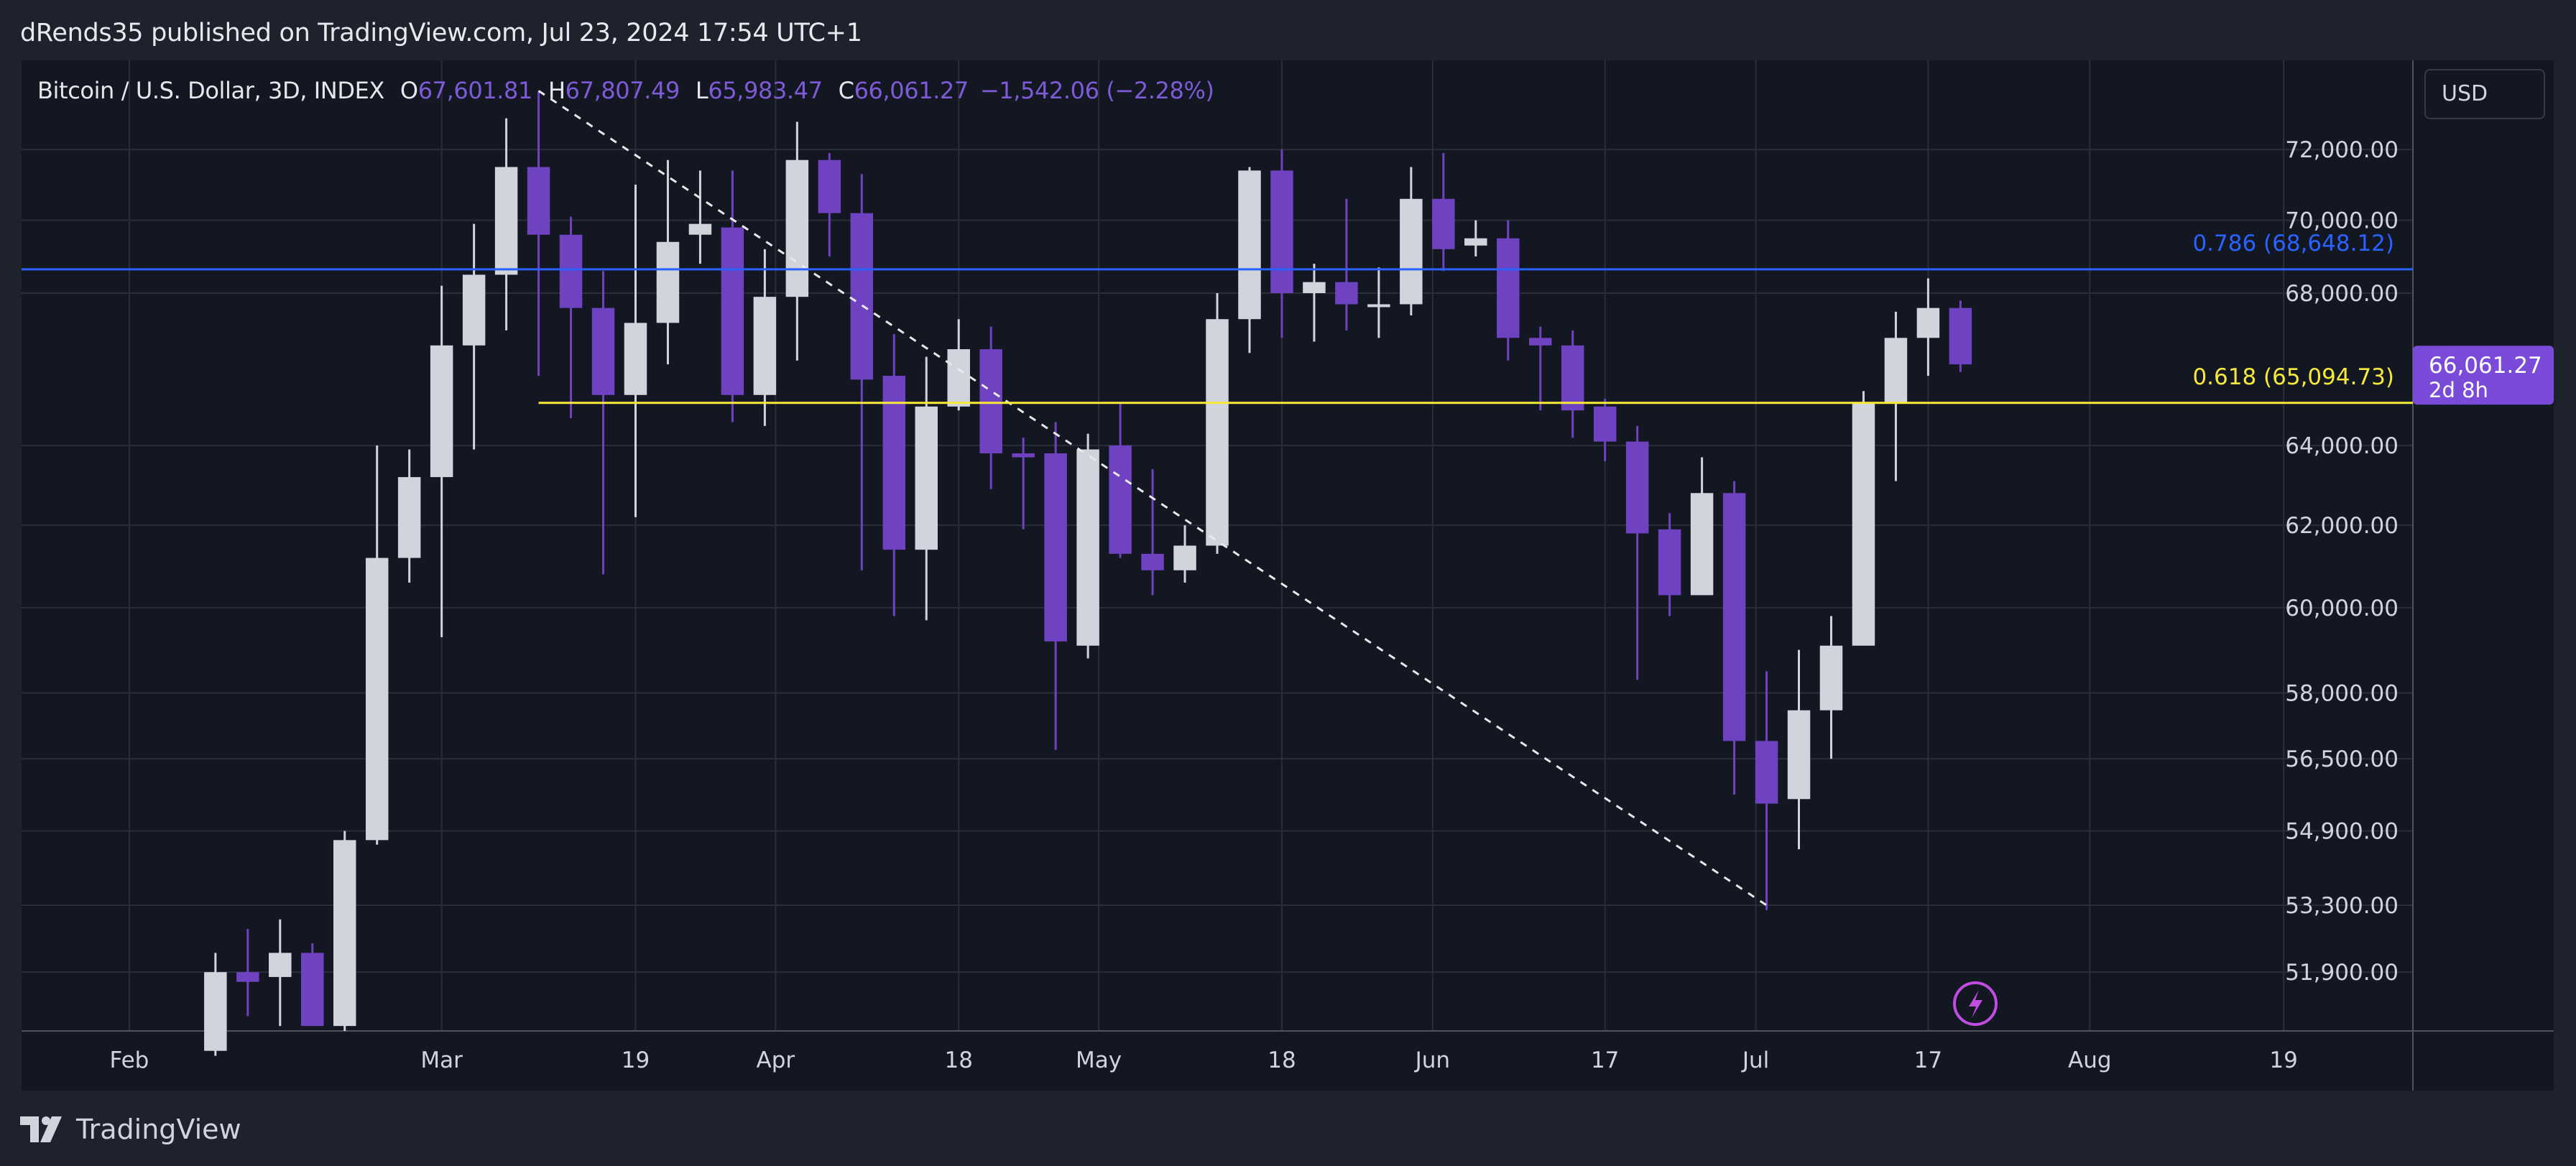 This screenshot has height=1166, width=2576. I want to click on price-tick-label: 54,900.00, so click(2342, 832).